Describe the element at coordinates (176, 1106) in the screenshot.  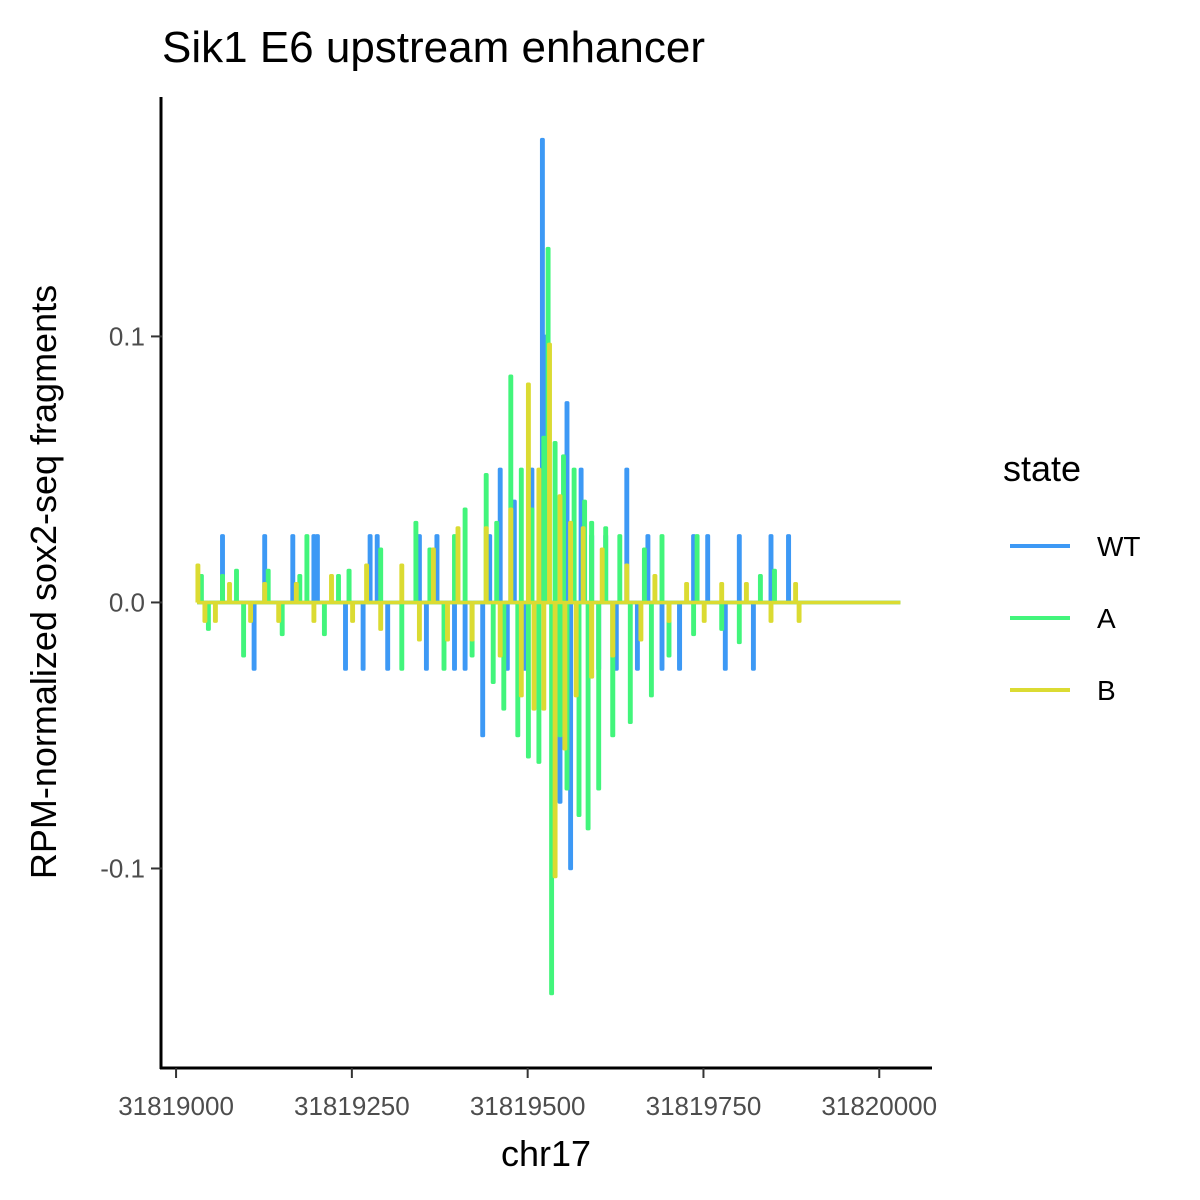
I see `x-tick-label: 31819000` at that location.